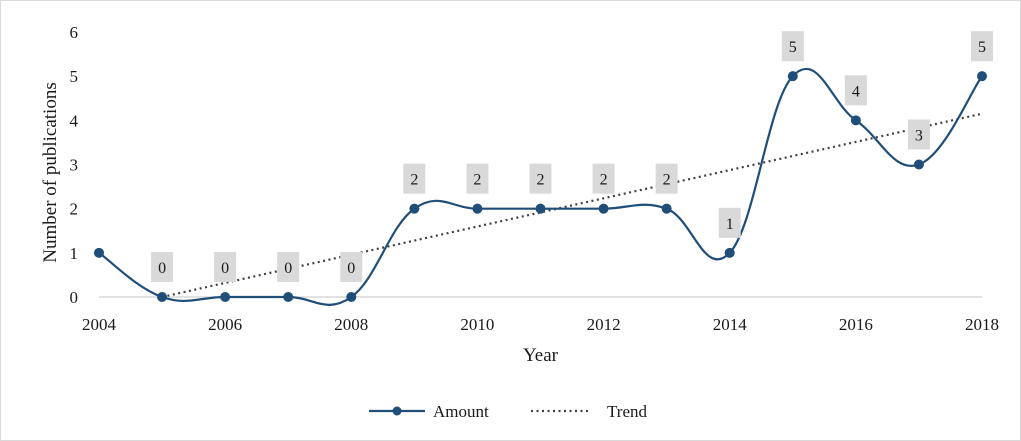  Describe the element at coordinates (397, 411) in the screenshot. I see `legend-amount-marker` at that location.